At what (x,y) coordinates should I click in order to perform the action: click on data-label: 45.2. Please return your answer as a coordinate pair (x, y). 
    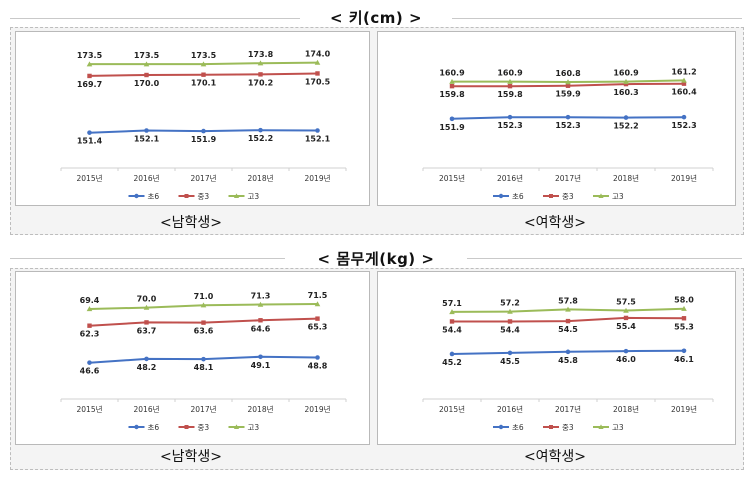
    Looking at the image, I should click on (452, 362).